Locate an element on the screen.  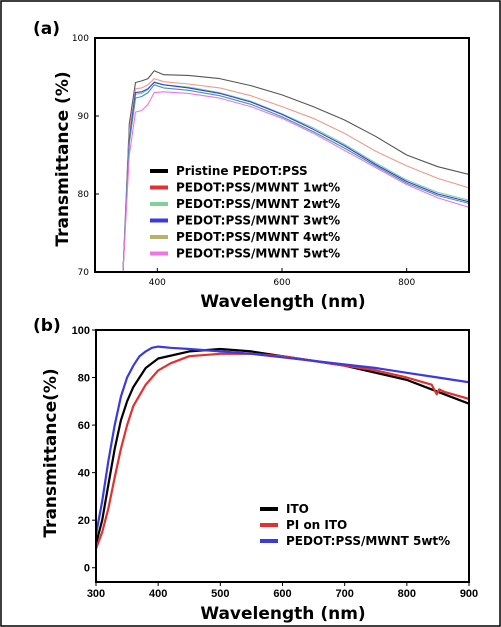
panel-label: (b) is located at coordinates (47, 326).